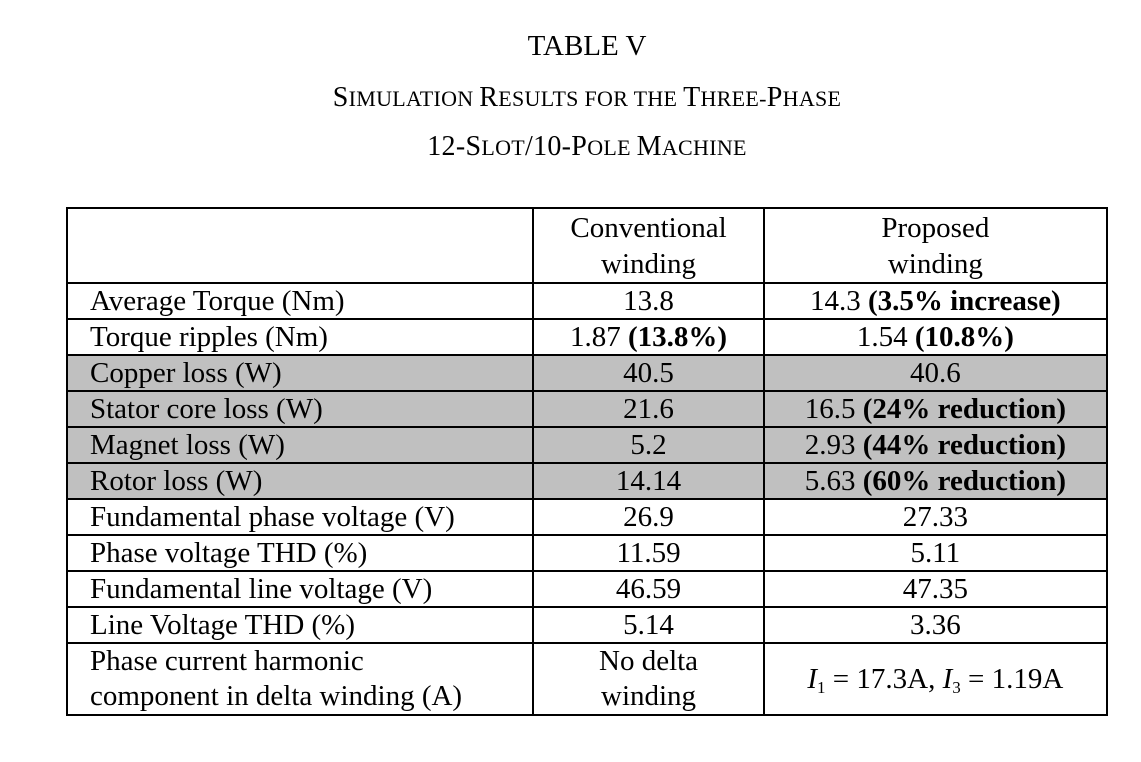 The height and width of the screenshot is (762, 1141). I want to click on row-label: Torque ripples (Nm), so click(300, 337).